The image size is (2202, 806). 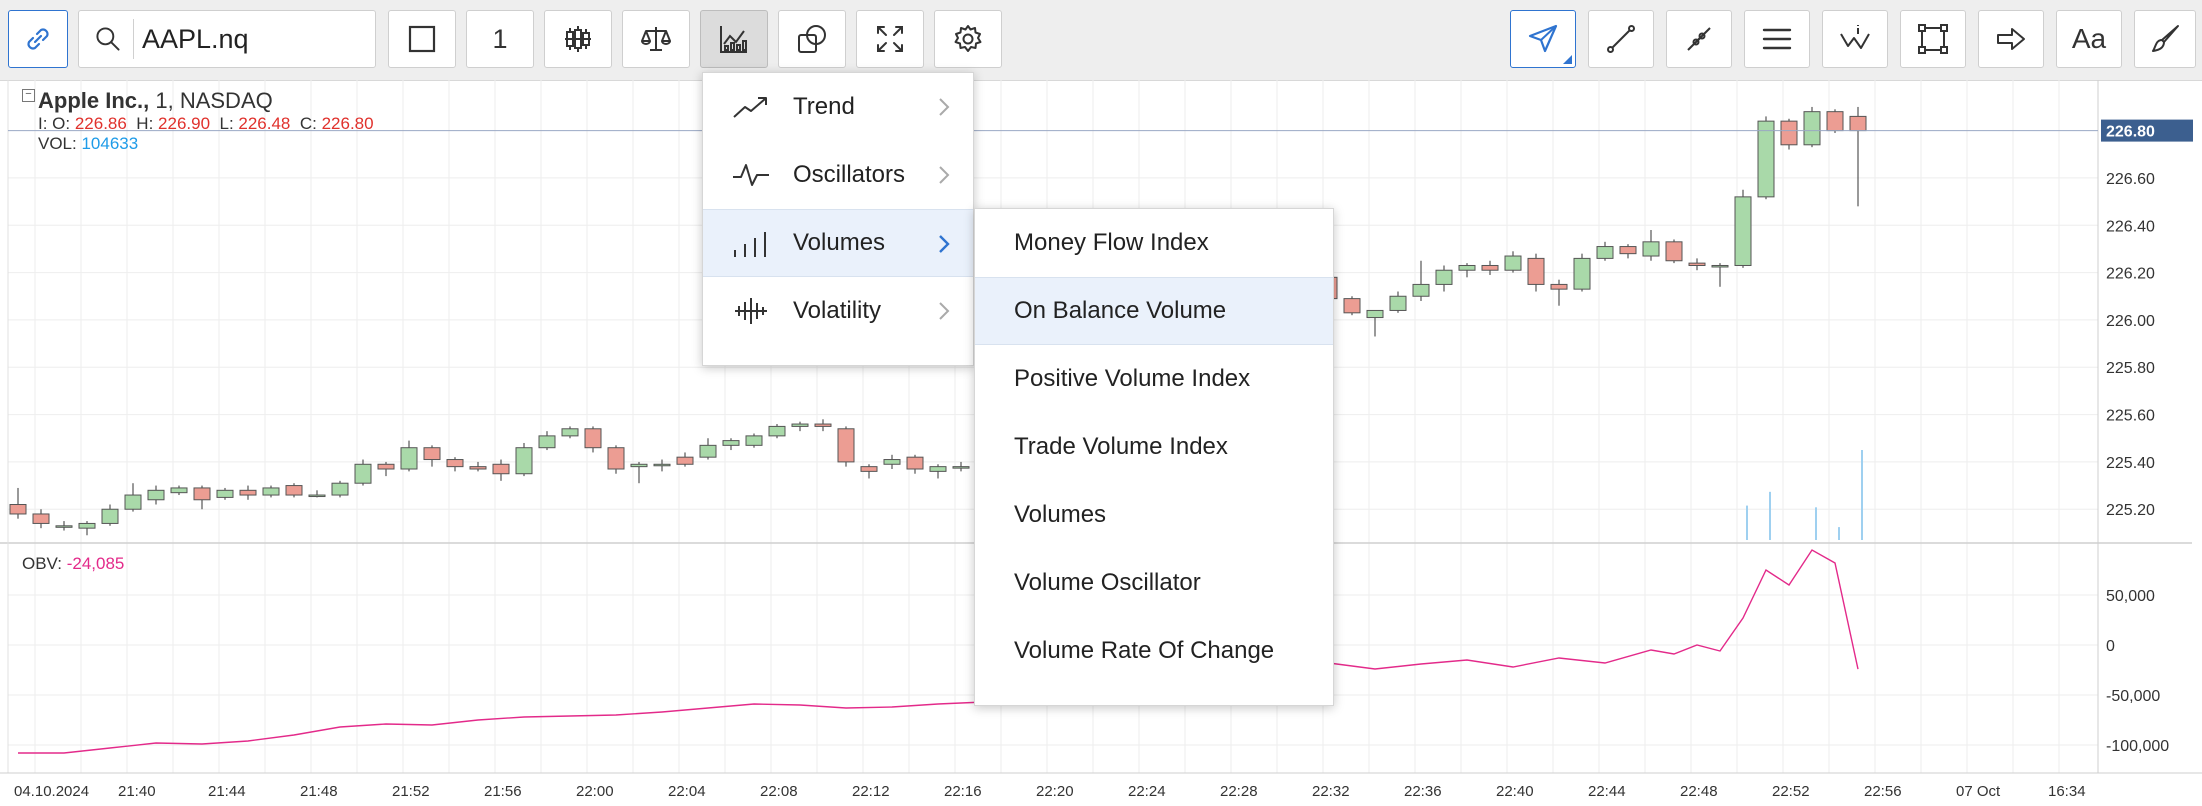 I want to click on rectangle-tool-icon, so click(x=1933, y=39).